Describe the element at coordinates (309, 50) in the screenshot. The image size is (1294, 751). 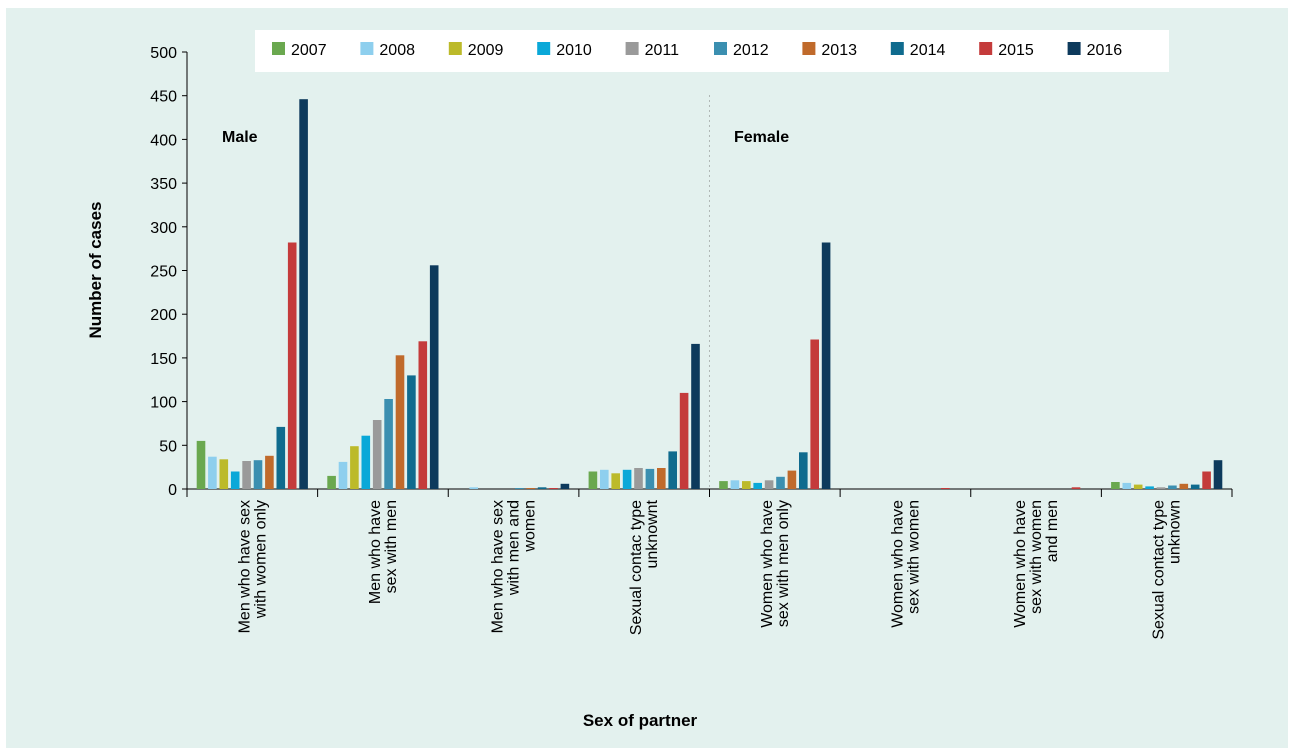
I see `legend-label-2007: 2007` at that location.